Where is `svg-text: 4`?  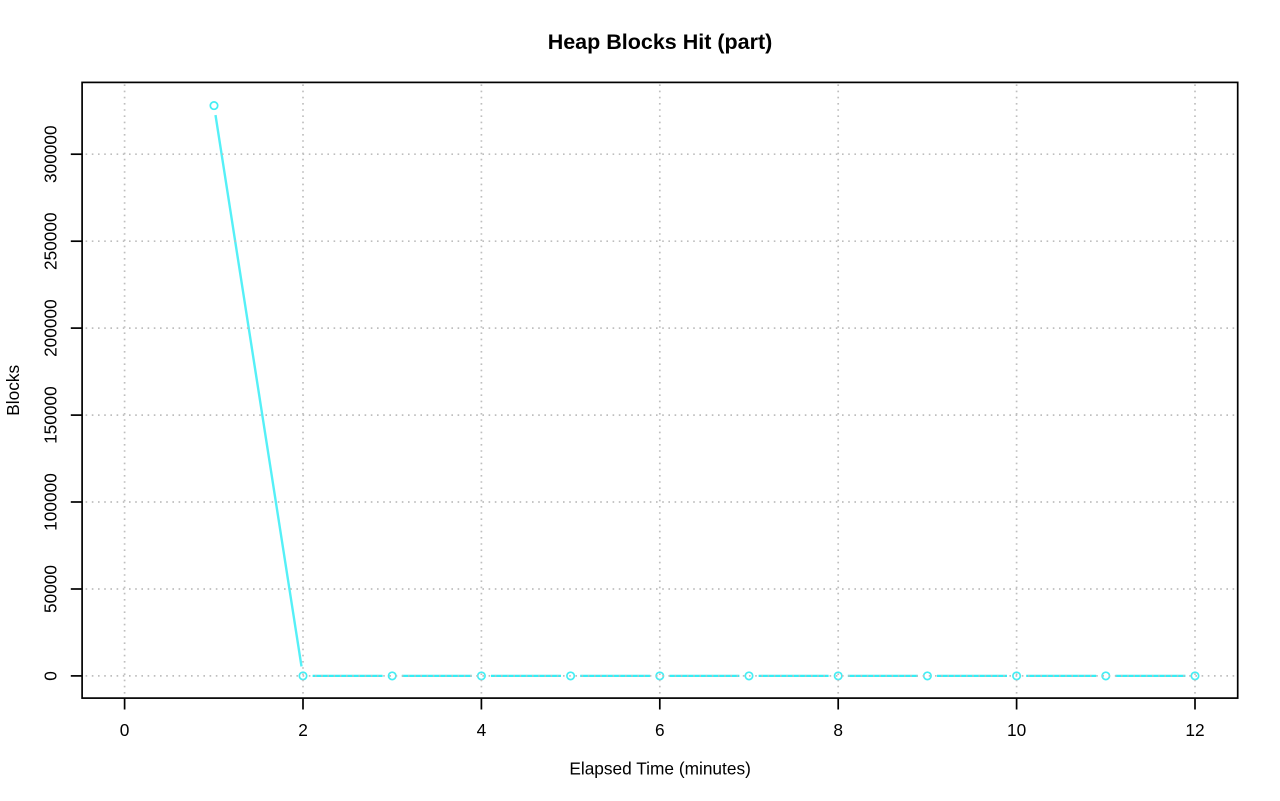
svg-text: 4 is located at coordinates (482, 730).